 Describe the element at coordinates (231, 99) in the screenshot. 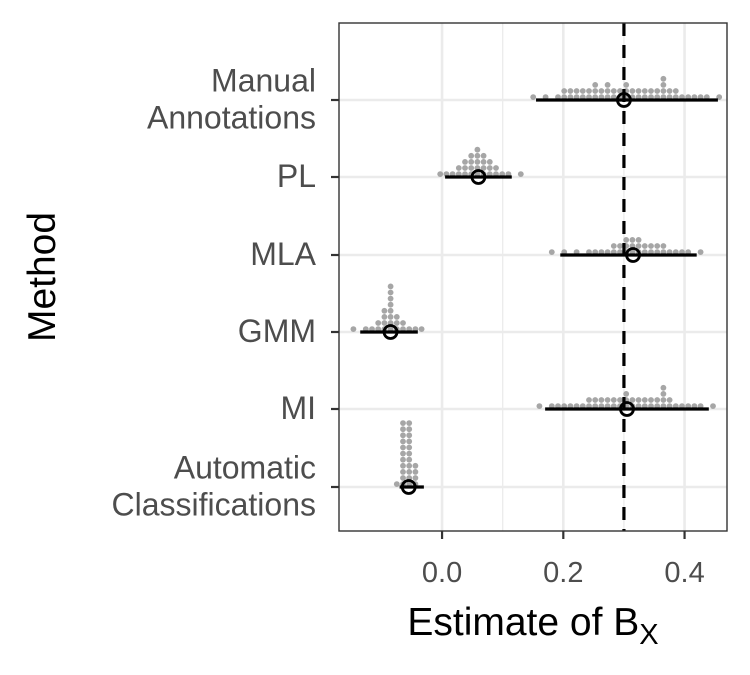

I see `category-label: Manual Annotations` at that location.